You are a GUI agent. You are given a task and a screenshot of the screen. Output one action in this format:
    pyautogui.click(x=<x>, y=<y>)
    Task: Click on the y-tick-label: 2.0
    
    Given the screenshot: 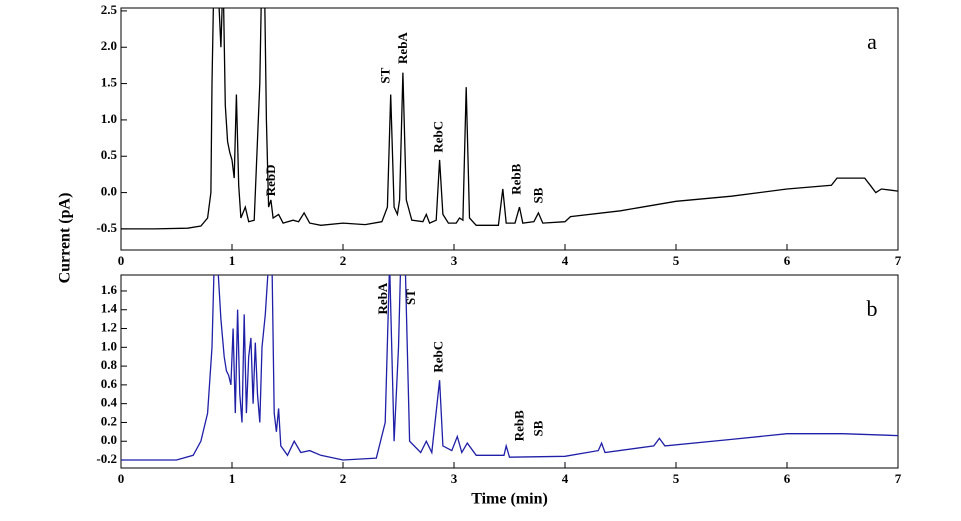 What is the action you would take?
    pyautogui.click(x=109, y=45)
    